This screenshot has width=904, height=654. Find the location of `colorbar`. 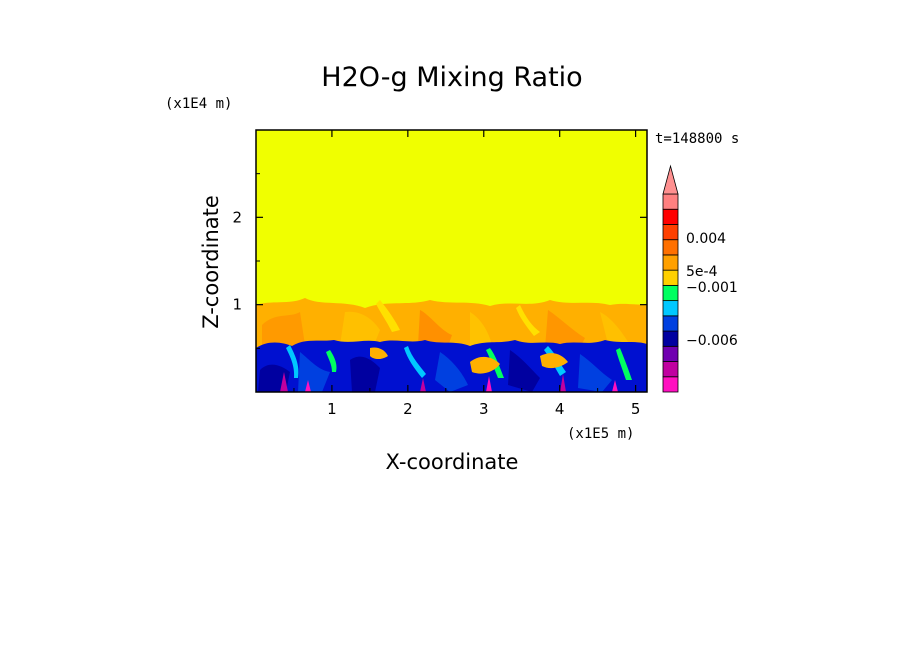

colorbar is located at coordinates (670, 278).